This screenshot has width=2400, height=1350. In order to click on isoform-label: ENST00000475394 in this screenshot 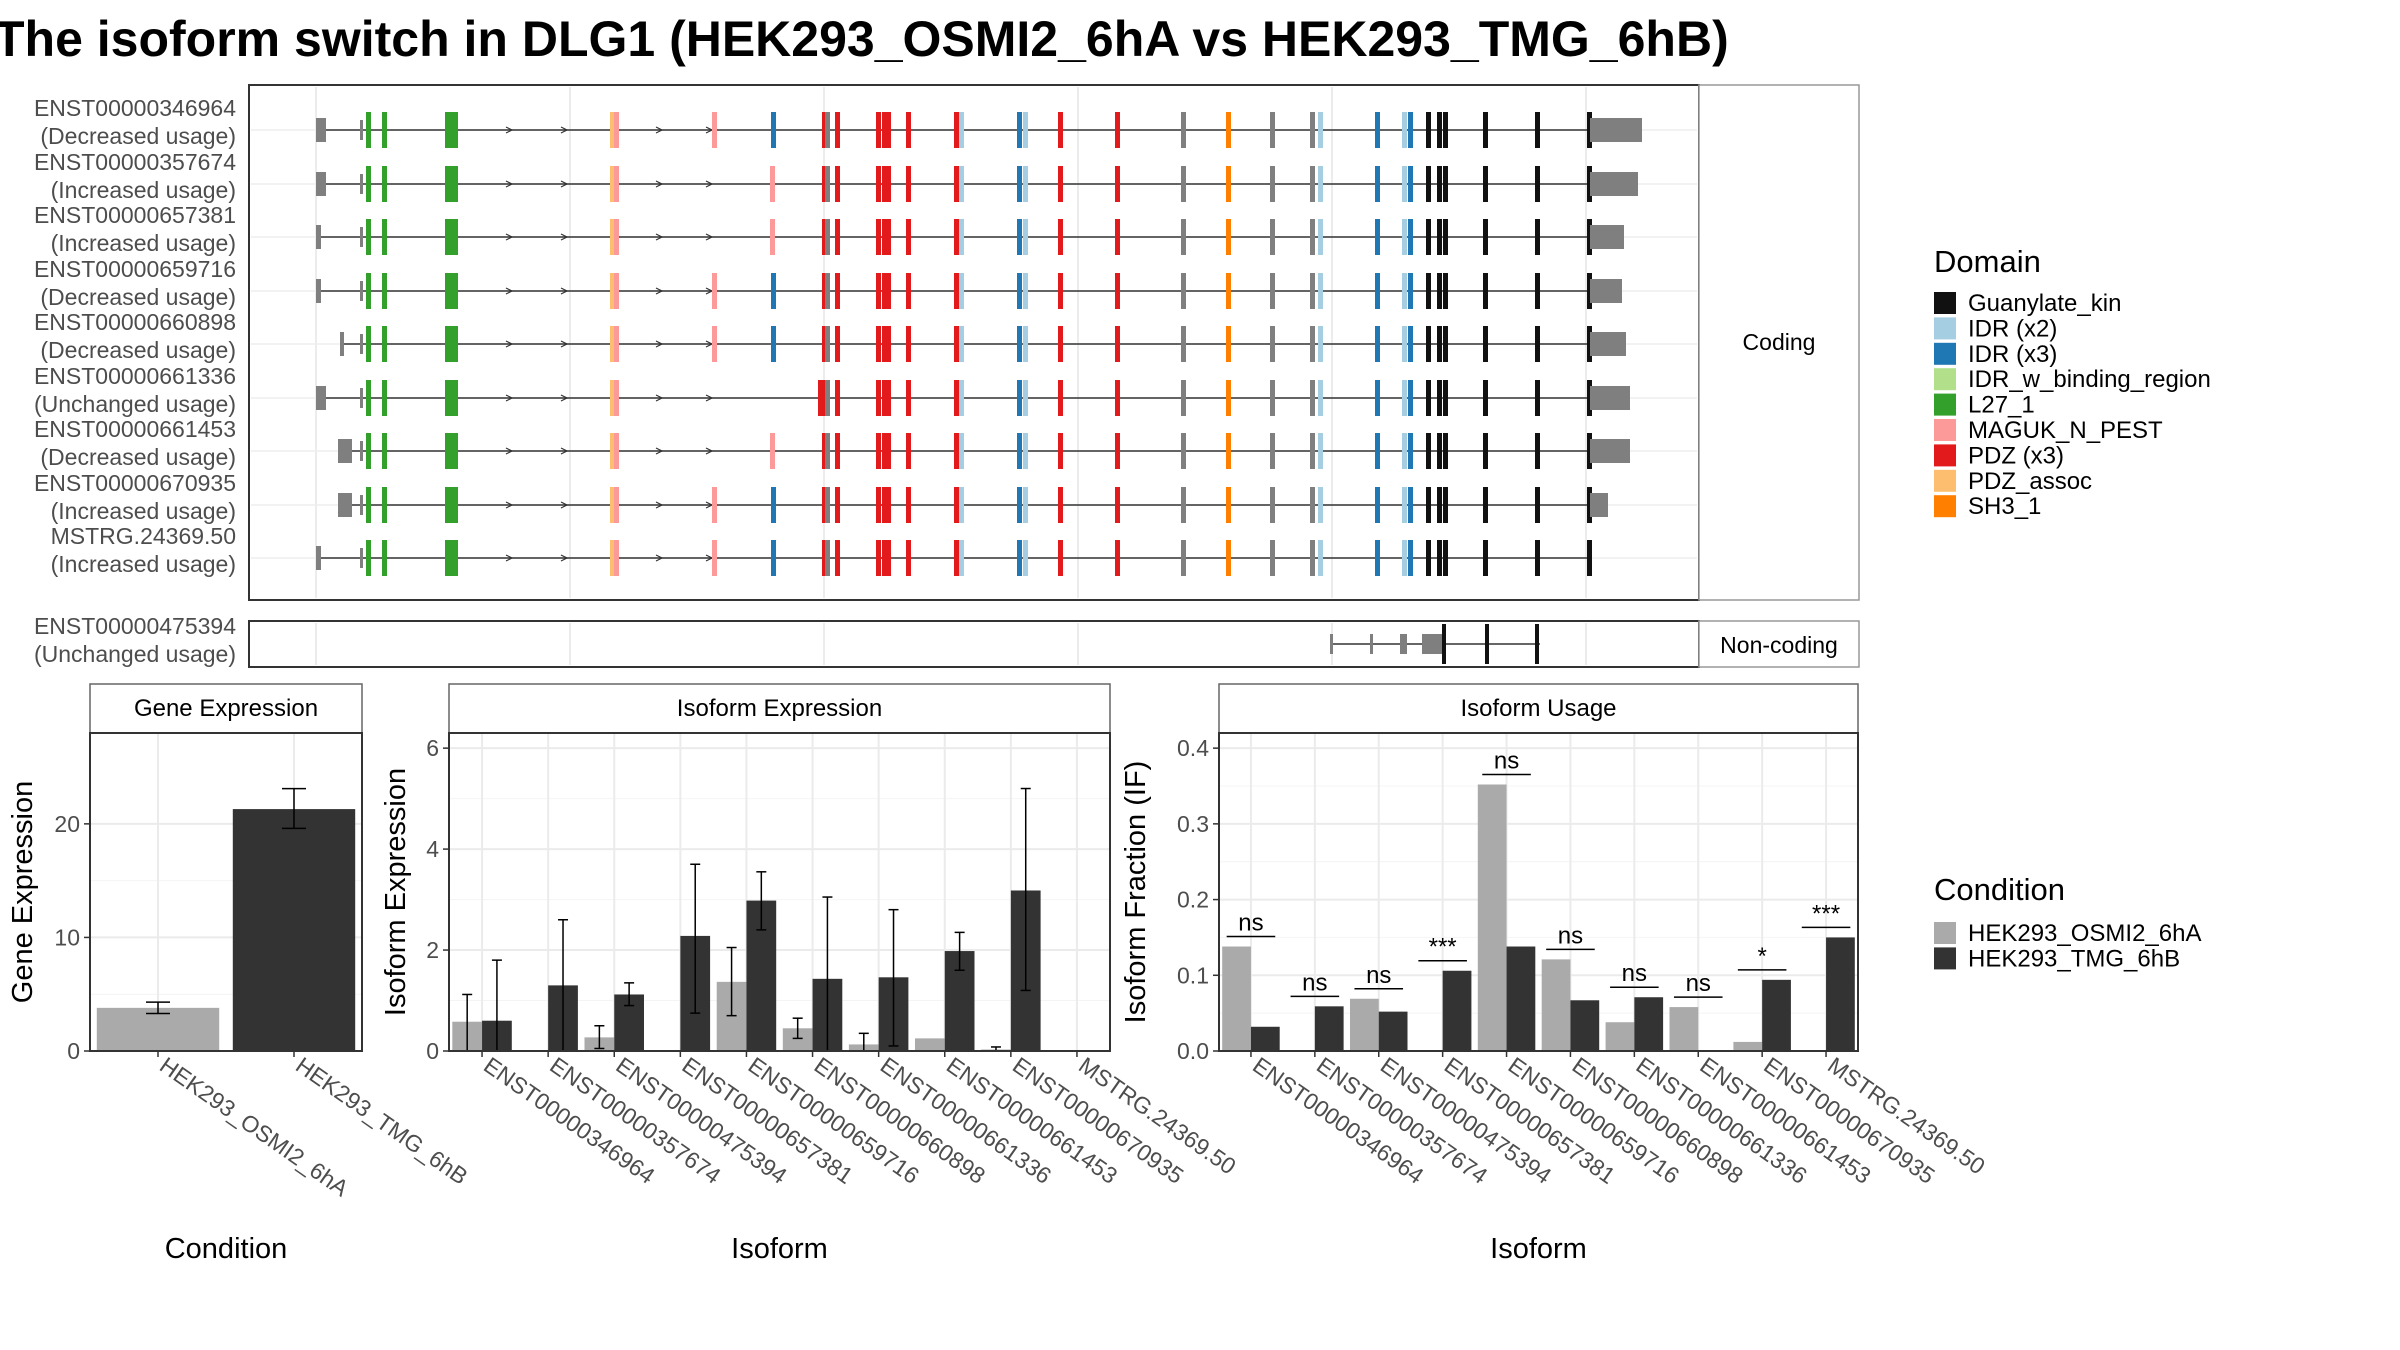, I will do `click(135, 626)`.